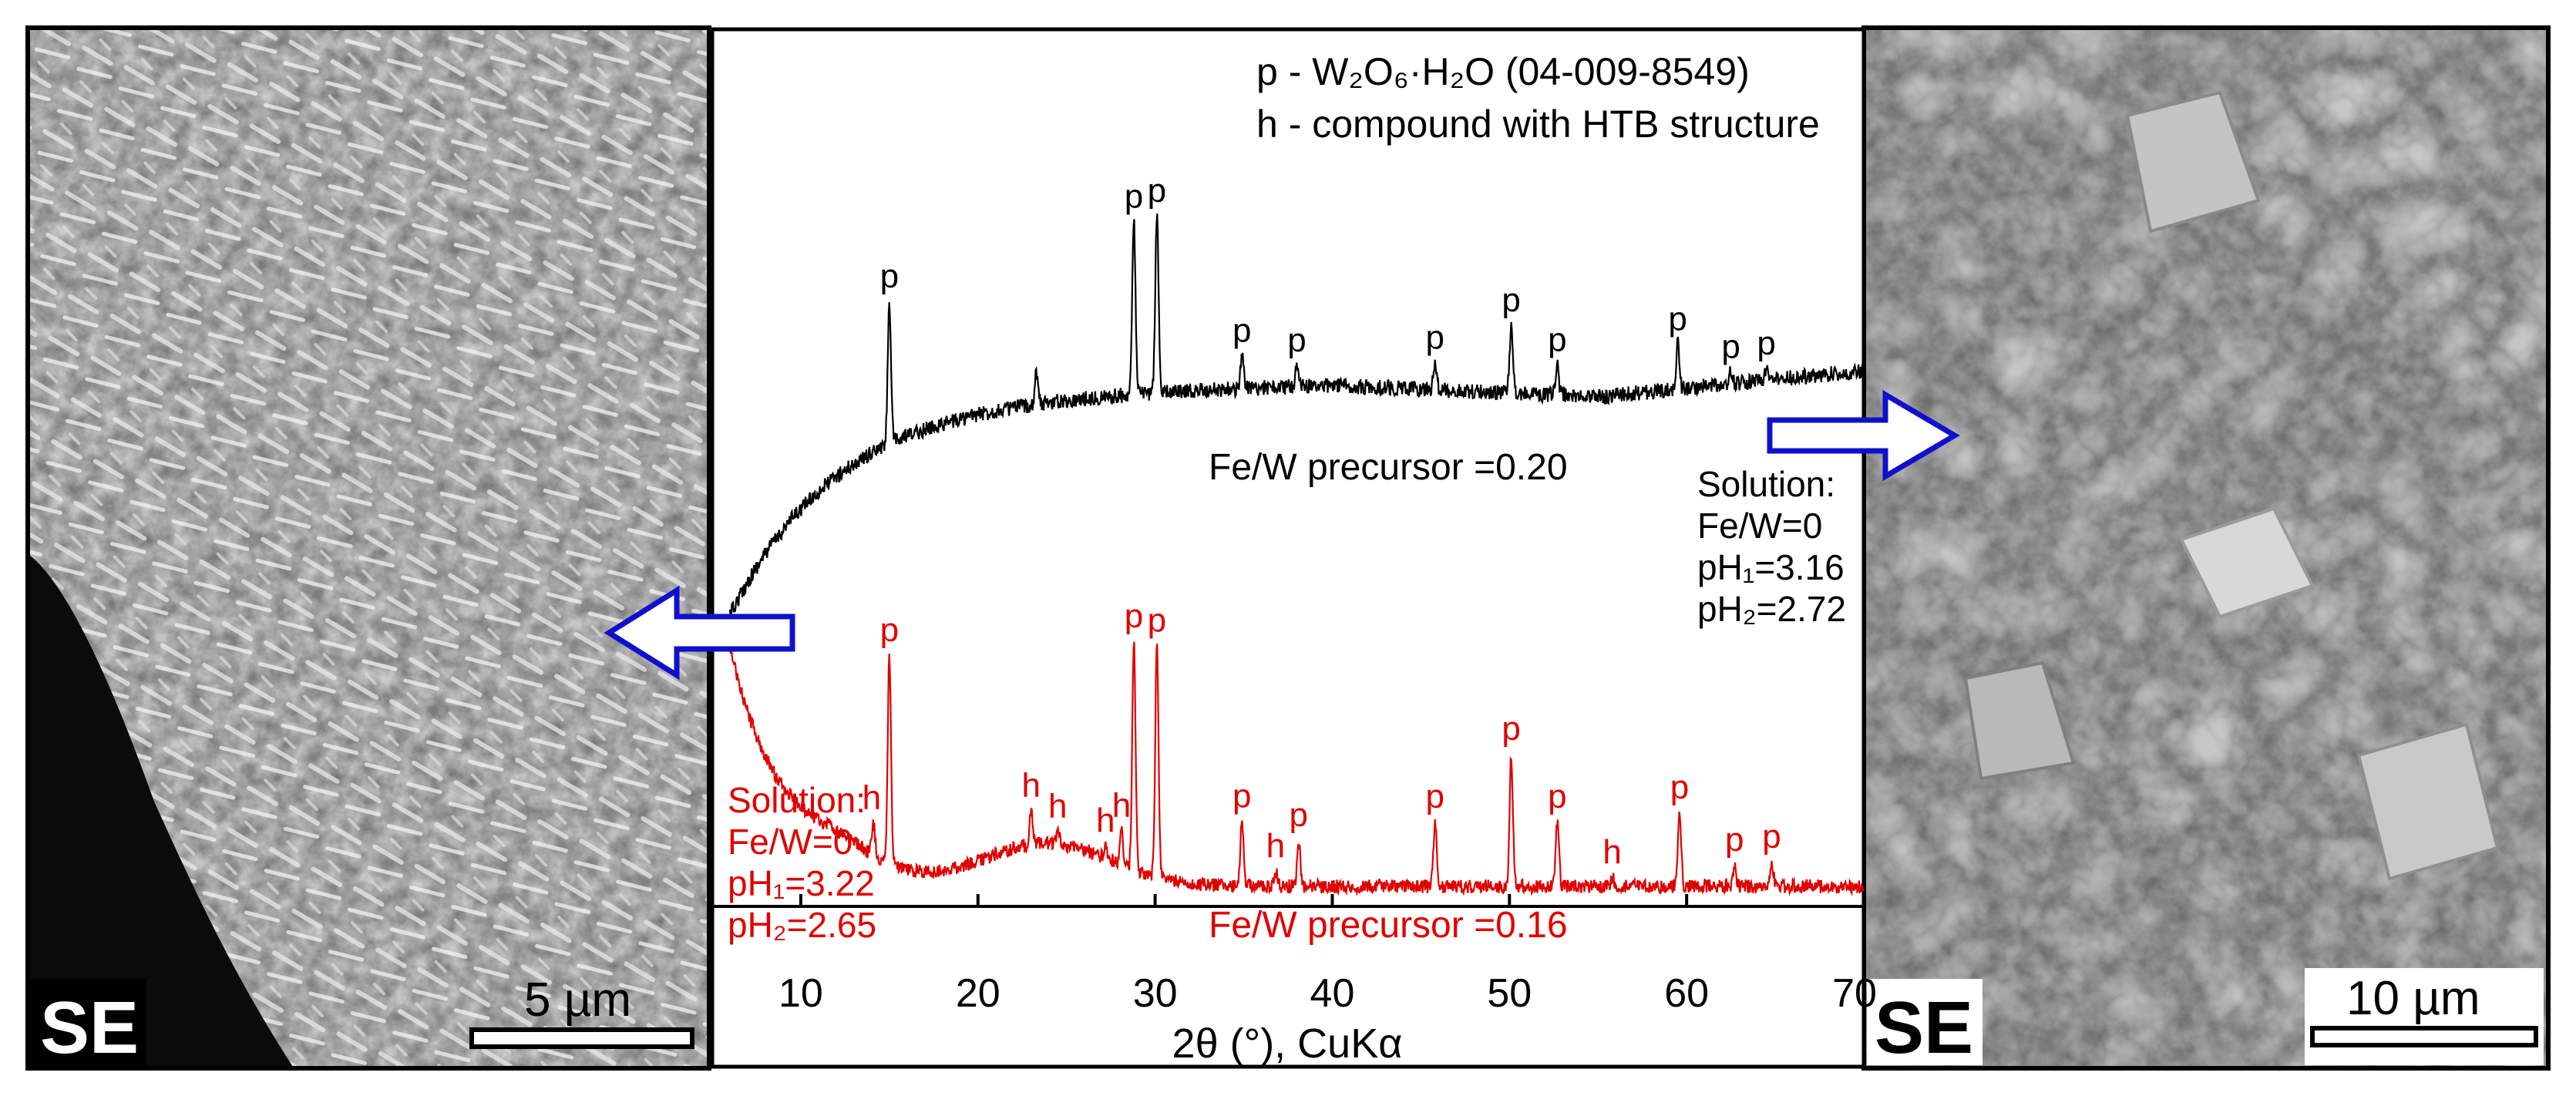 This screenshot has height=1096, width=2576. I want to click on red-note-line-2: Fe/W=0, so click(790, 842).